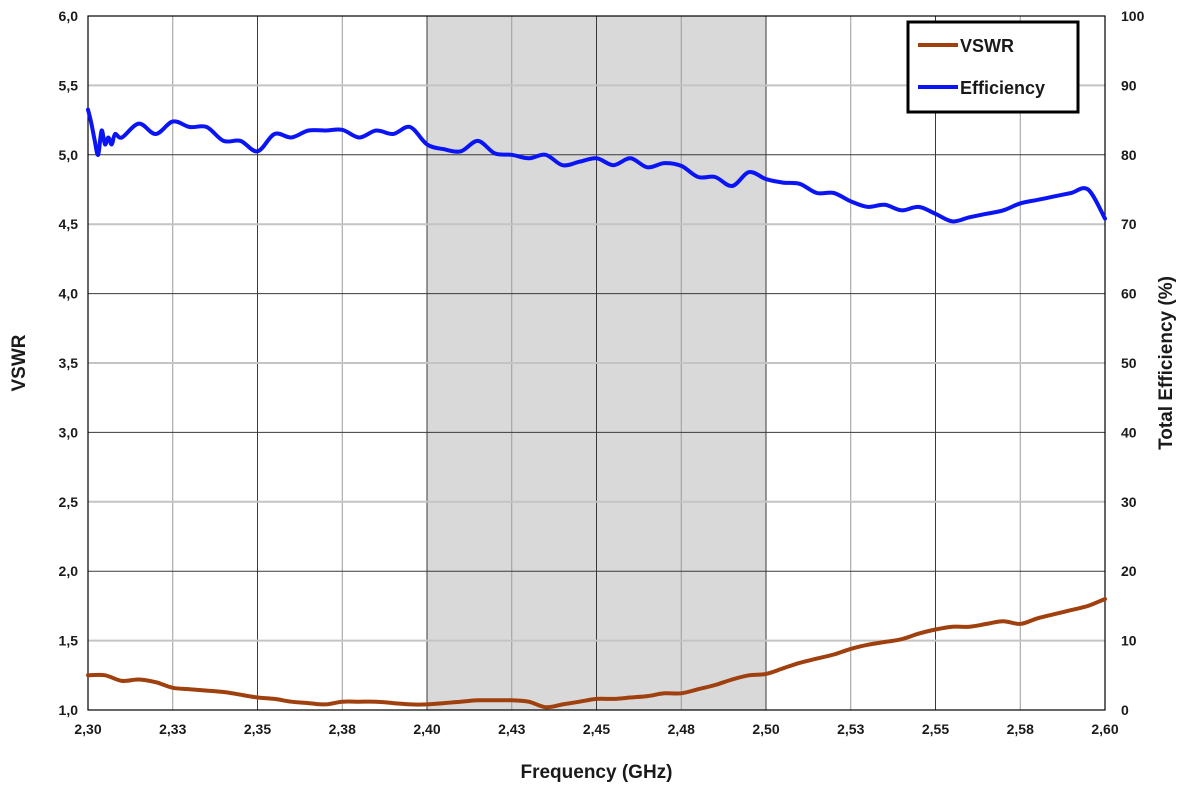 This screenshot has width=1193, height=792. Describe the element at coordinates (69, 641) in the screenshot. I see `y-tick-label: 1,5` at that location.